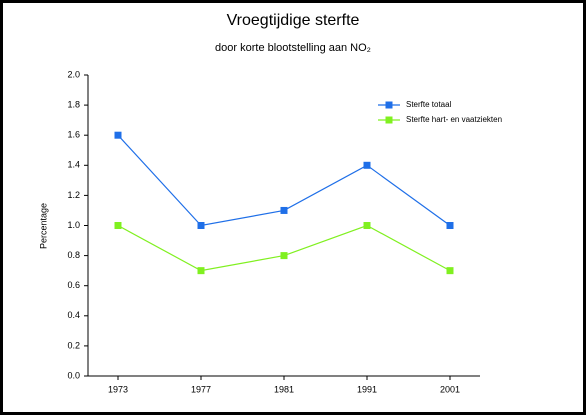 The height and width of the screenshot is (416, 587). What do you see at coordinates (73, 74) in the screenshot?
I see `y-tick-label: 2.0` at bounding box center [73, 74].